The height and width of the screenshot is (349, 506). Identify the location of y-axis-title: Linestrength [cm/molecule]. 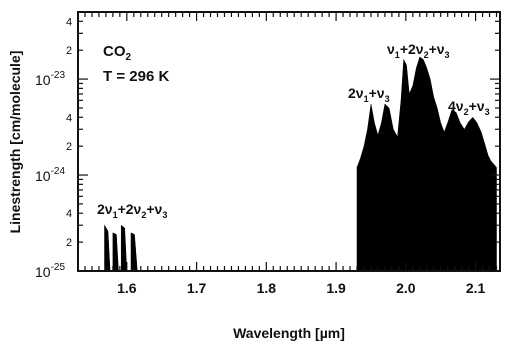
(15, 142).